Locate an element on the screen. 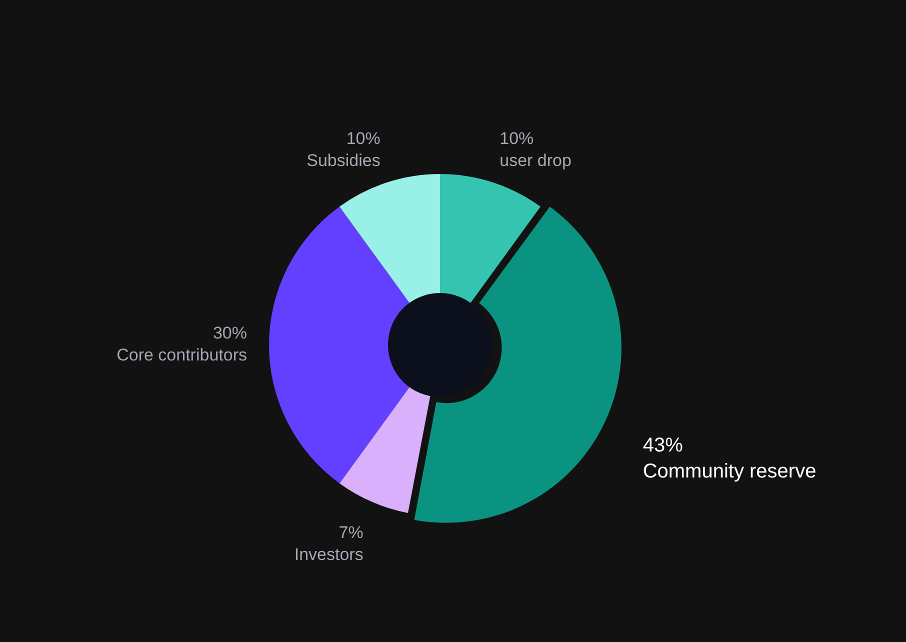  slice-label: Core contributors is located at coordinates (181, 355).